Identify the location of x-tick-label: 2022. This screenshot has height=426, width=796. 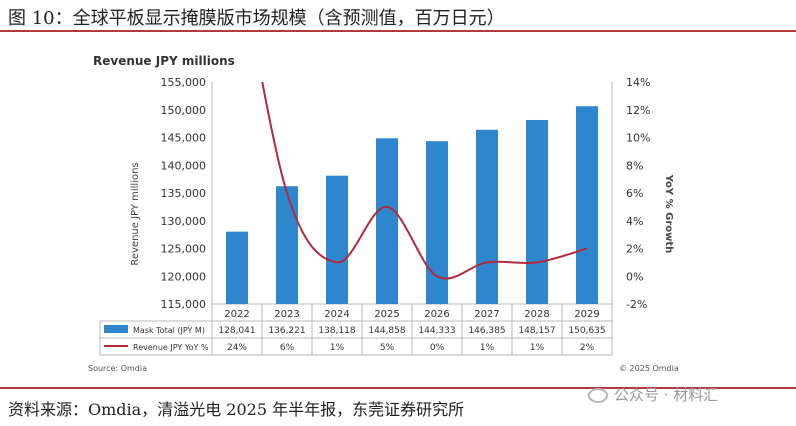
(236, 314).